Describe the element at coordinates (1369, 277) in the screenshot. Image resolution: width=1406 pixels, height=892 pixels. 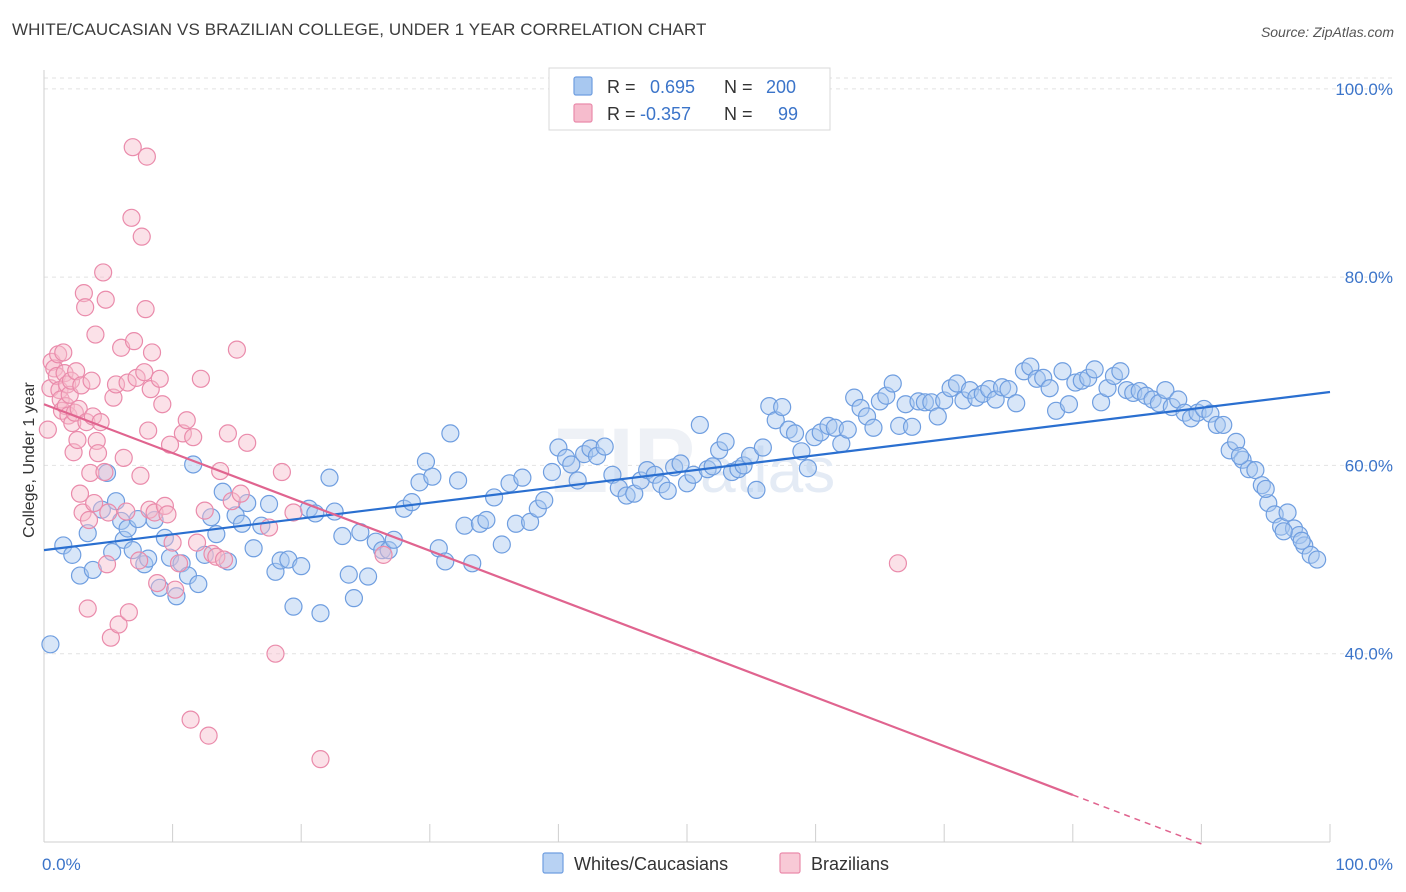
I see `y-tick-label: 80.0%` at that location.